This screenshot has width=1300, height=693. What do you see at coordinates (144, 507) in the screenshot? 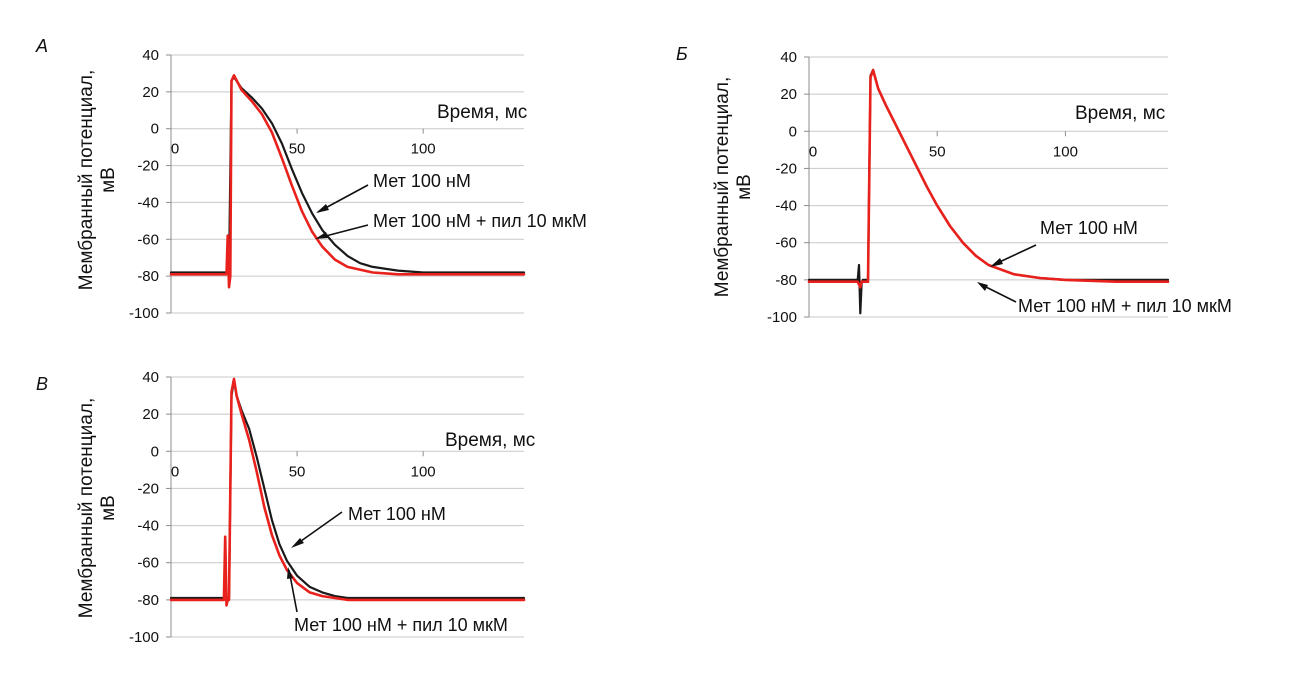
I see `panel-c-y-ticks: 40 20 0 -20 -40 -60 -80 -100` at bounding box center [144, 507].